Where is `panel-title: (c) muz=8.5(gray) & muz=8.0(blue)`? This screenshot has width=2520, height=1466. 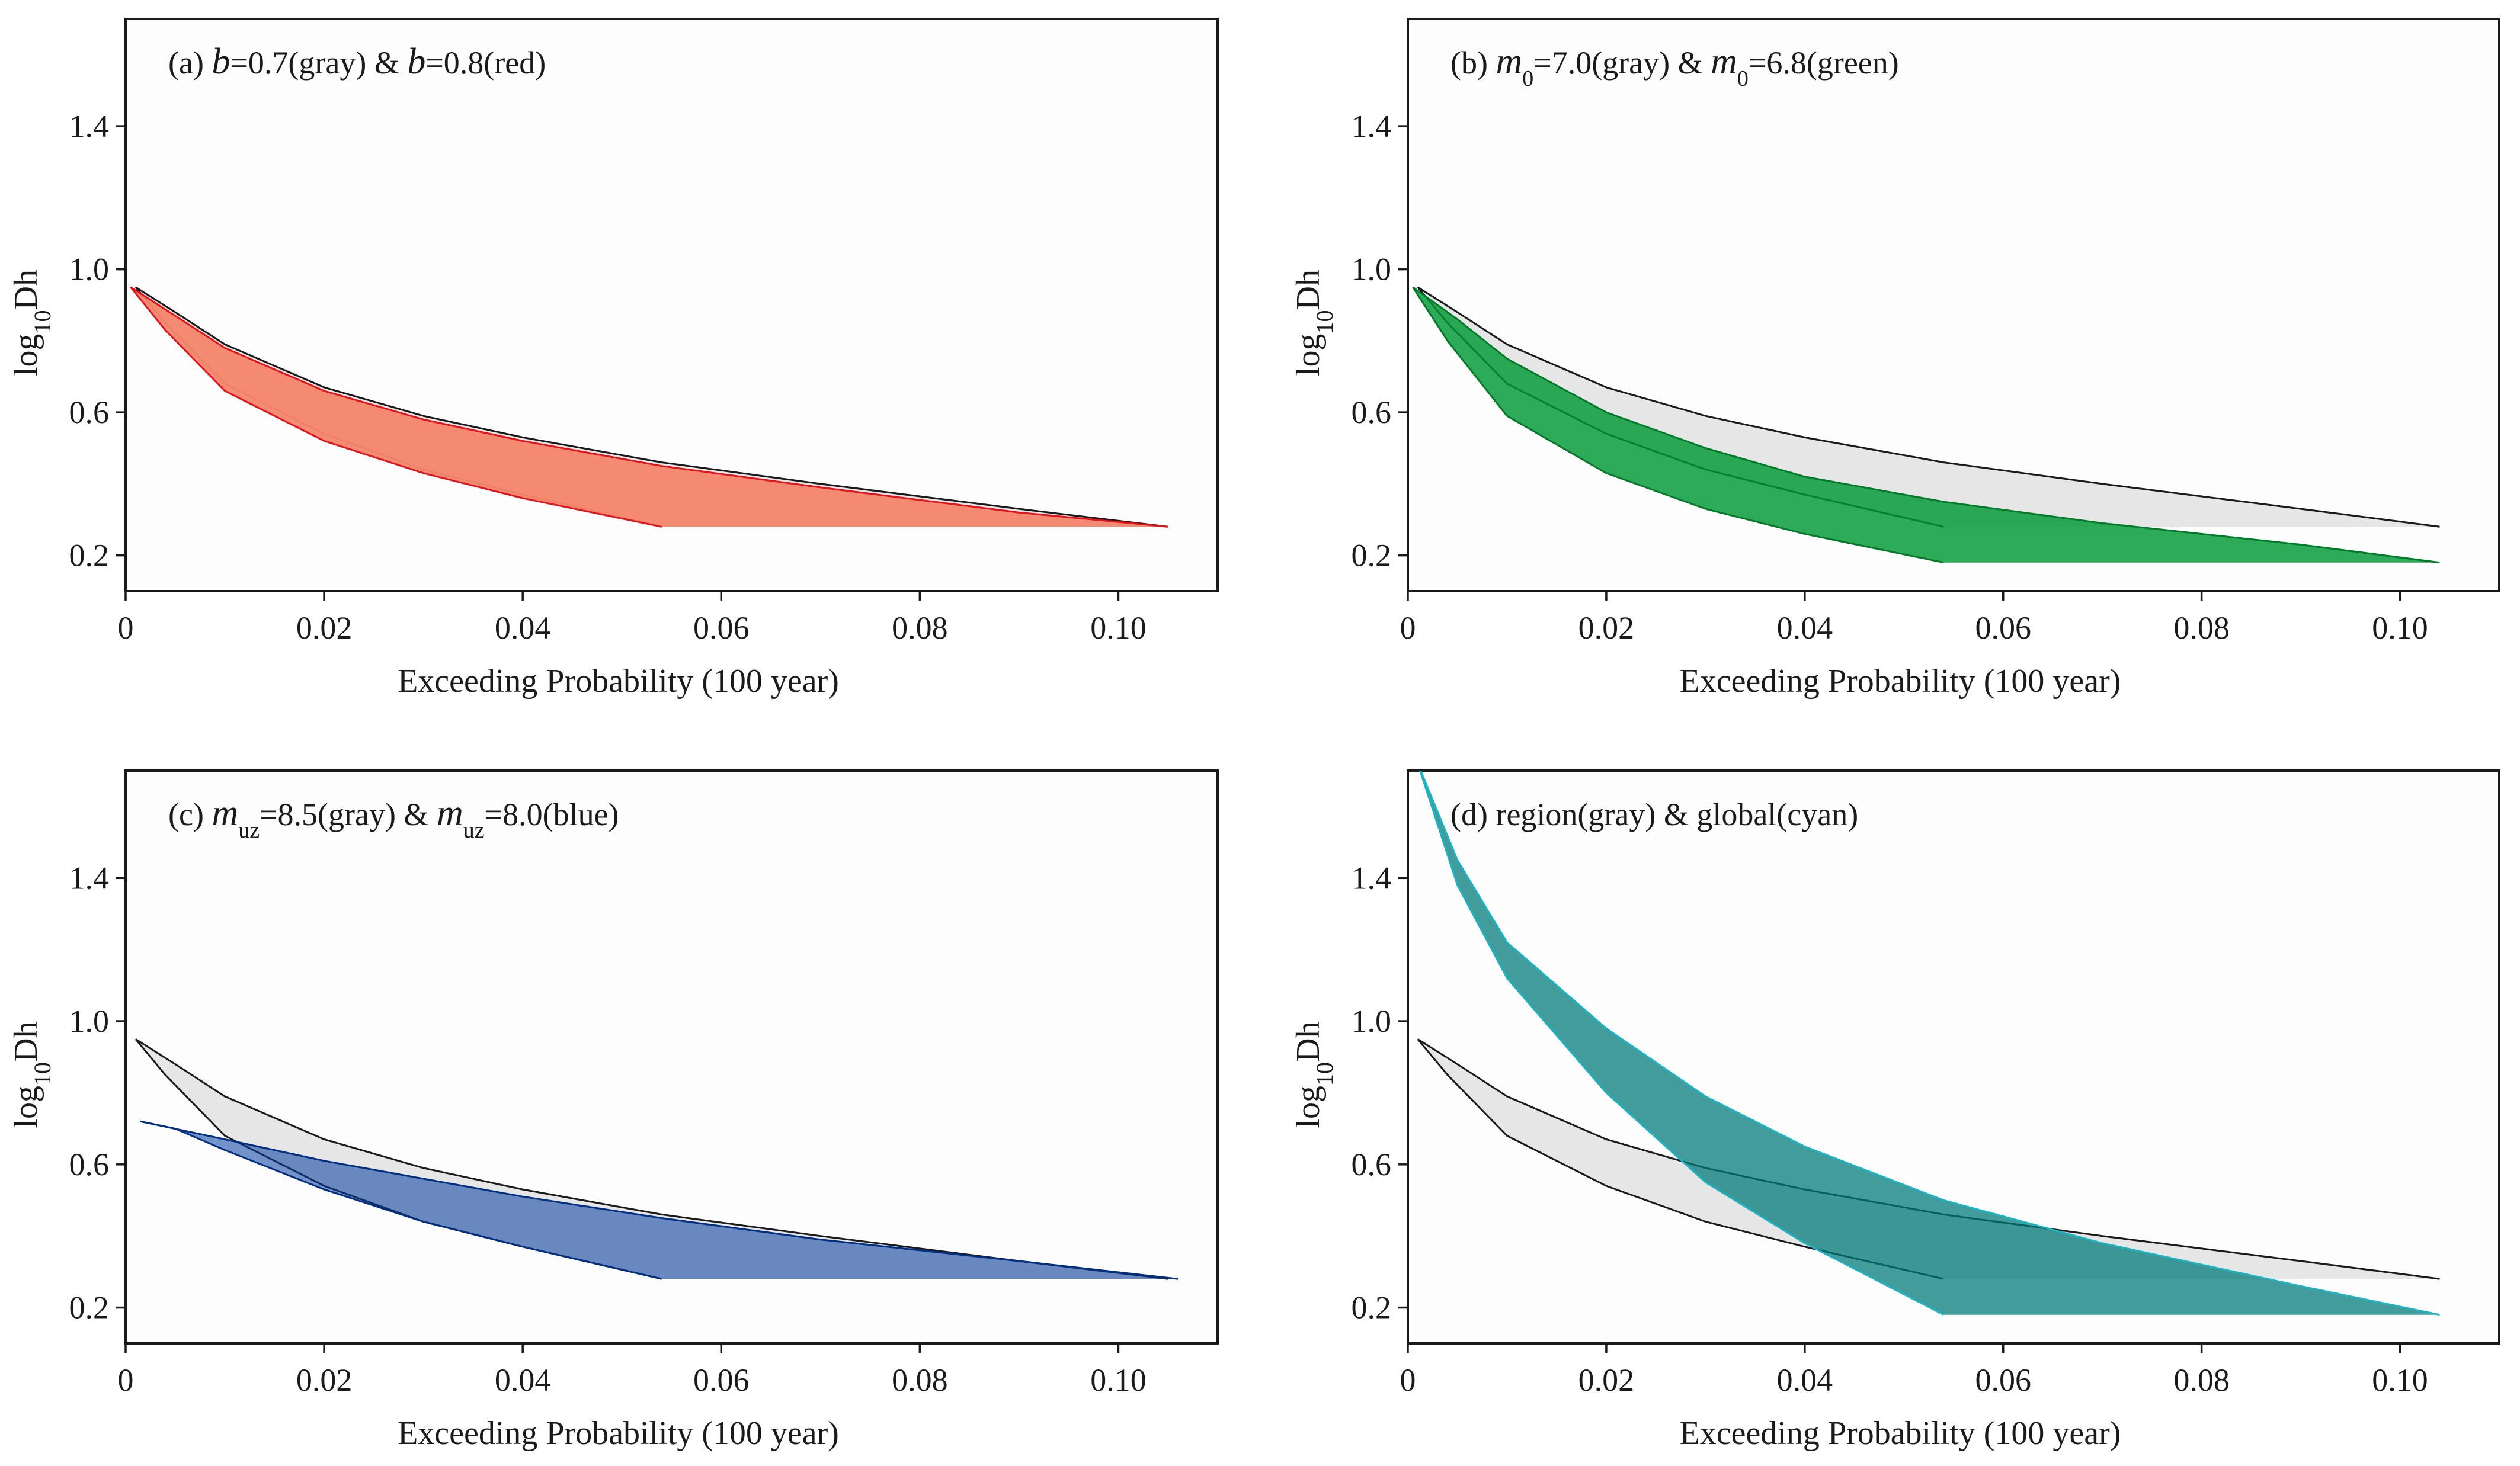 panel-title: (c) muz=8.5(gray) & muz=8.0(blue) is located at coordinates (394, 818).